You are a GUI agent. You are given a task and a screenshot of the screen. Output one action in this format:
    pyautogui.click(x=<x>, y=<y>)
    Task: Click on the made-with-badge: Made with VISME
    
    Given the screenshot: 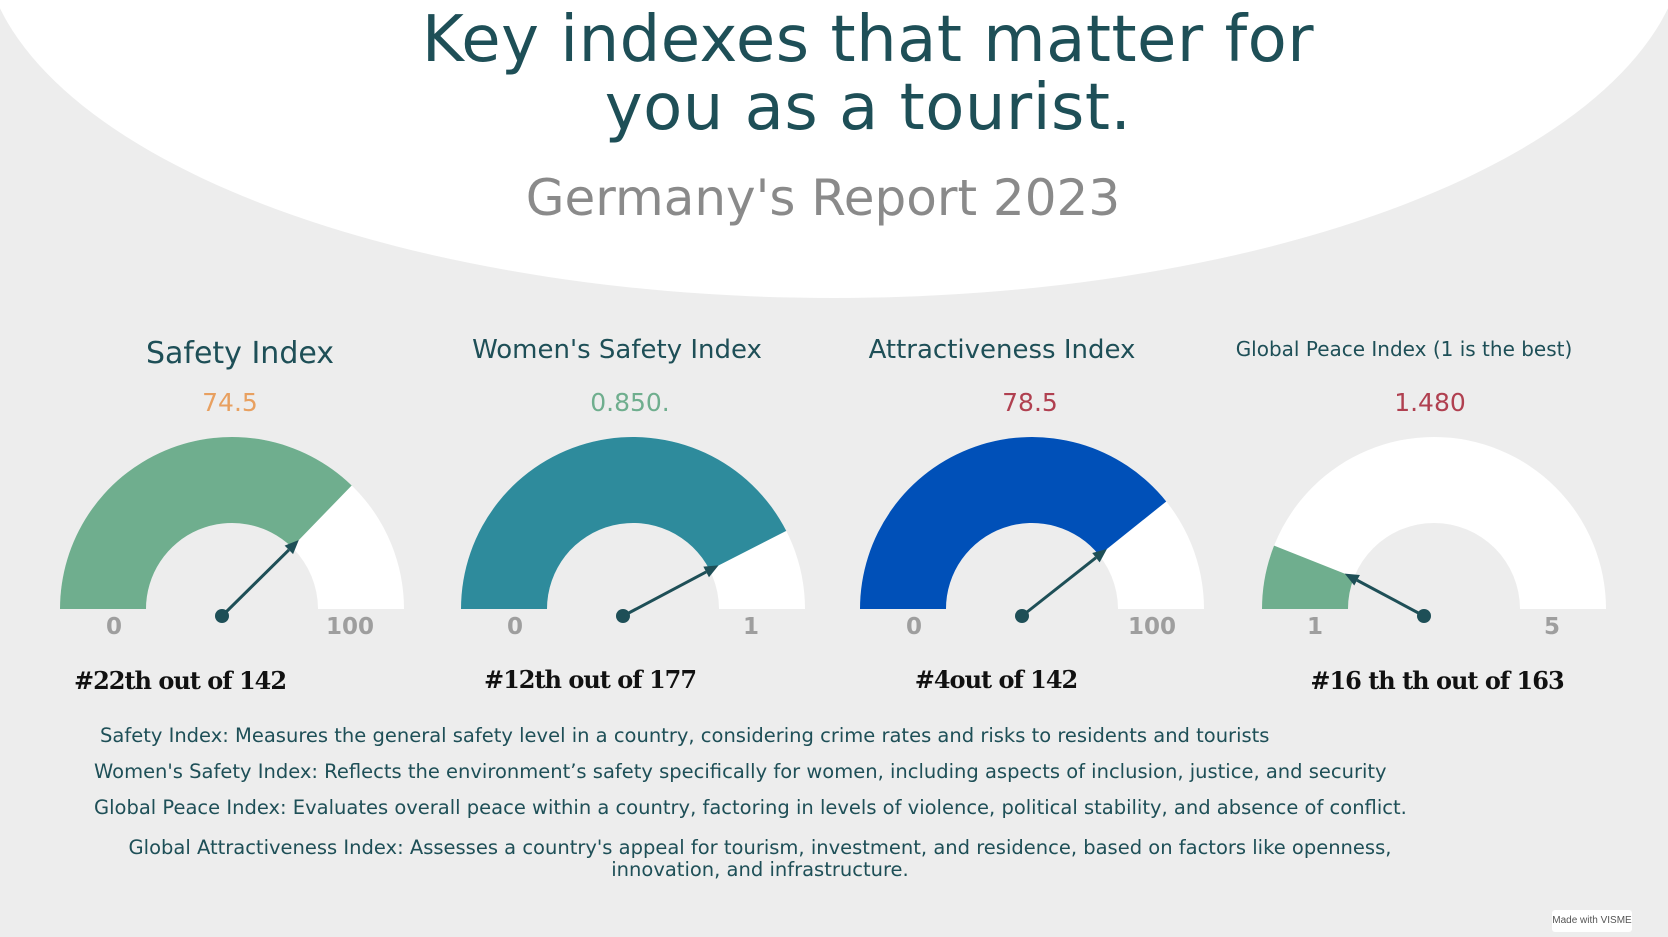 What is the action you would take?
    pyautogui.click(x=1592, y=921)
    